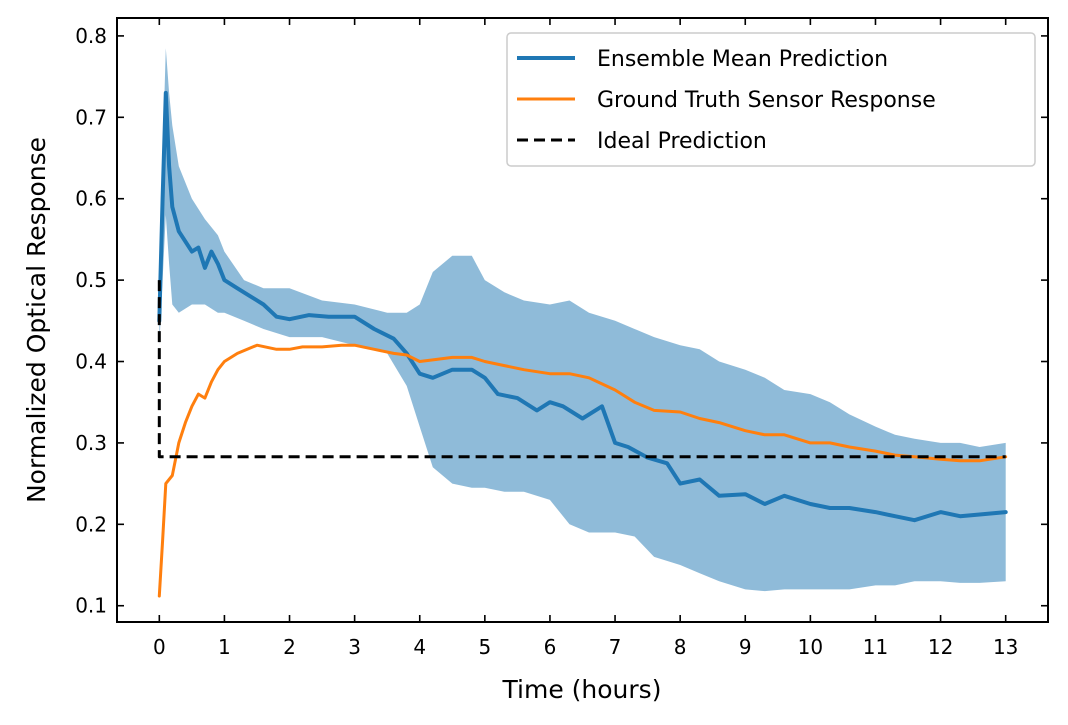  I want to click on y-tick-label: 0.8, so click(91, 36).